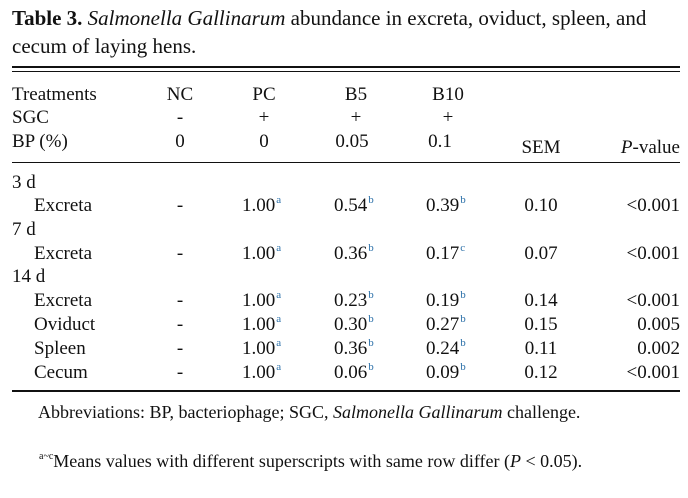 The image size is (688, 498). What do you see at coordinates (541, 324) in the screenshot?
I see `cell-sem: 0.15` at bounding box center [541, 324].